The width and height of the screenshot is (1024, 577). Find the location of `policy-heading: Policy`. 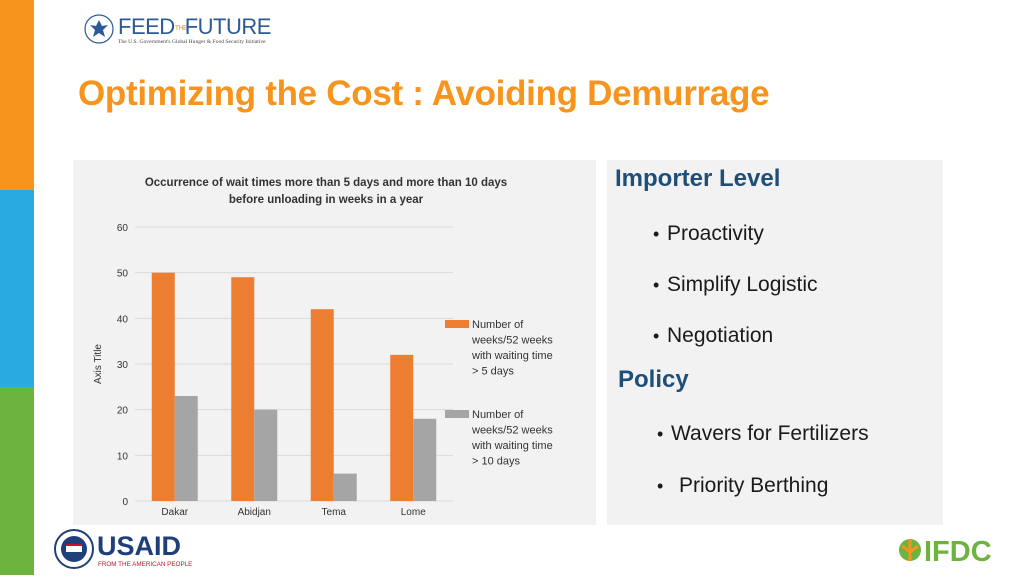

policy-heading: Policy is located at coordinates (653, 379).